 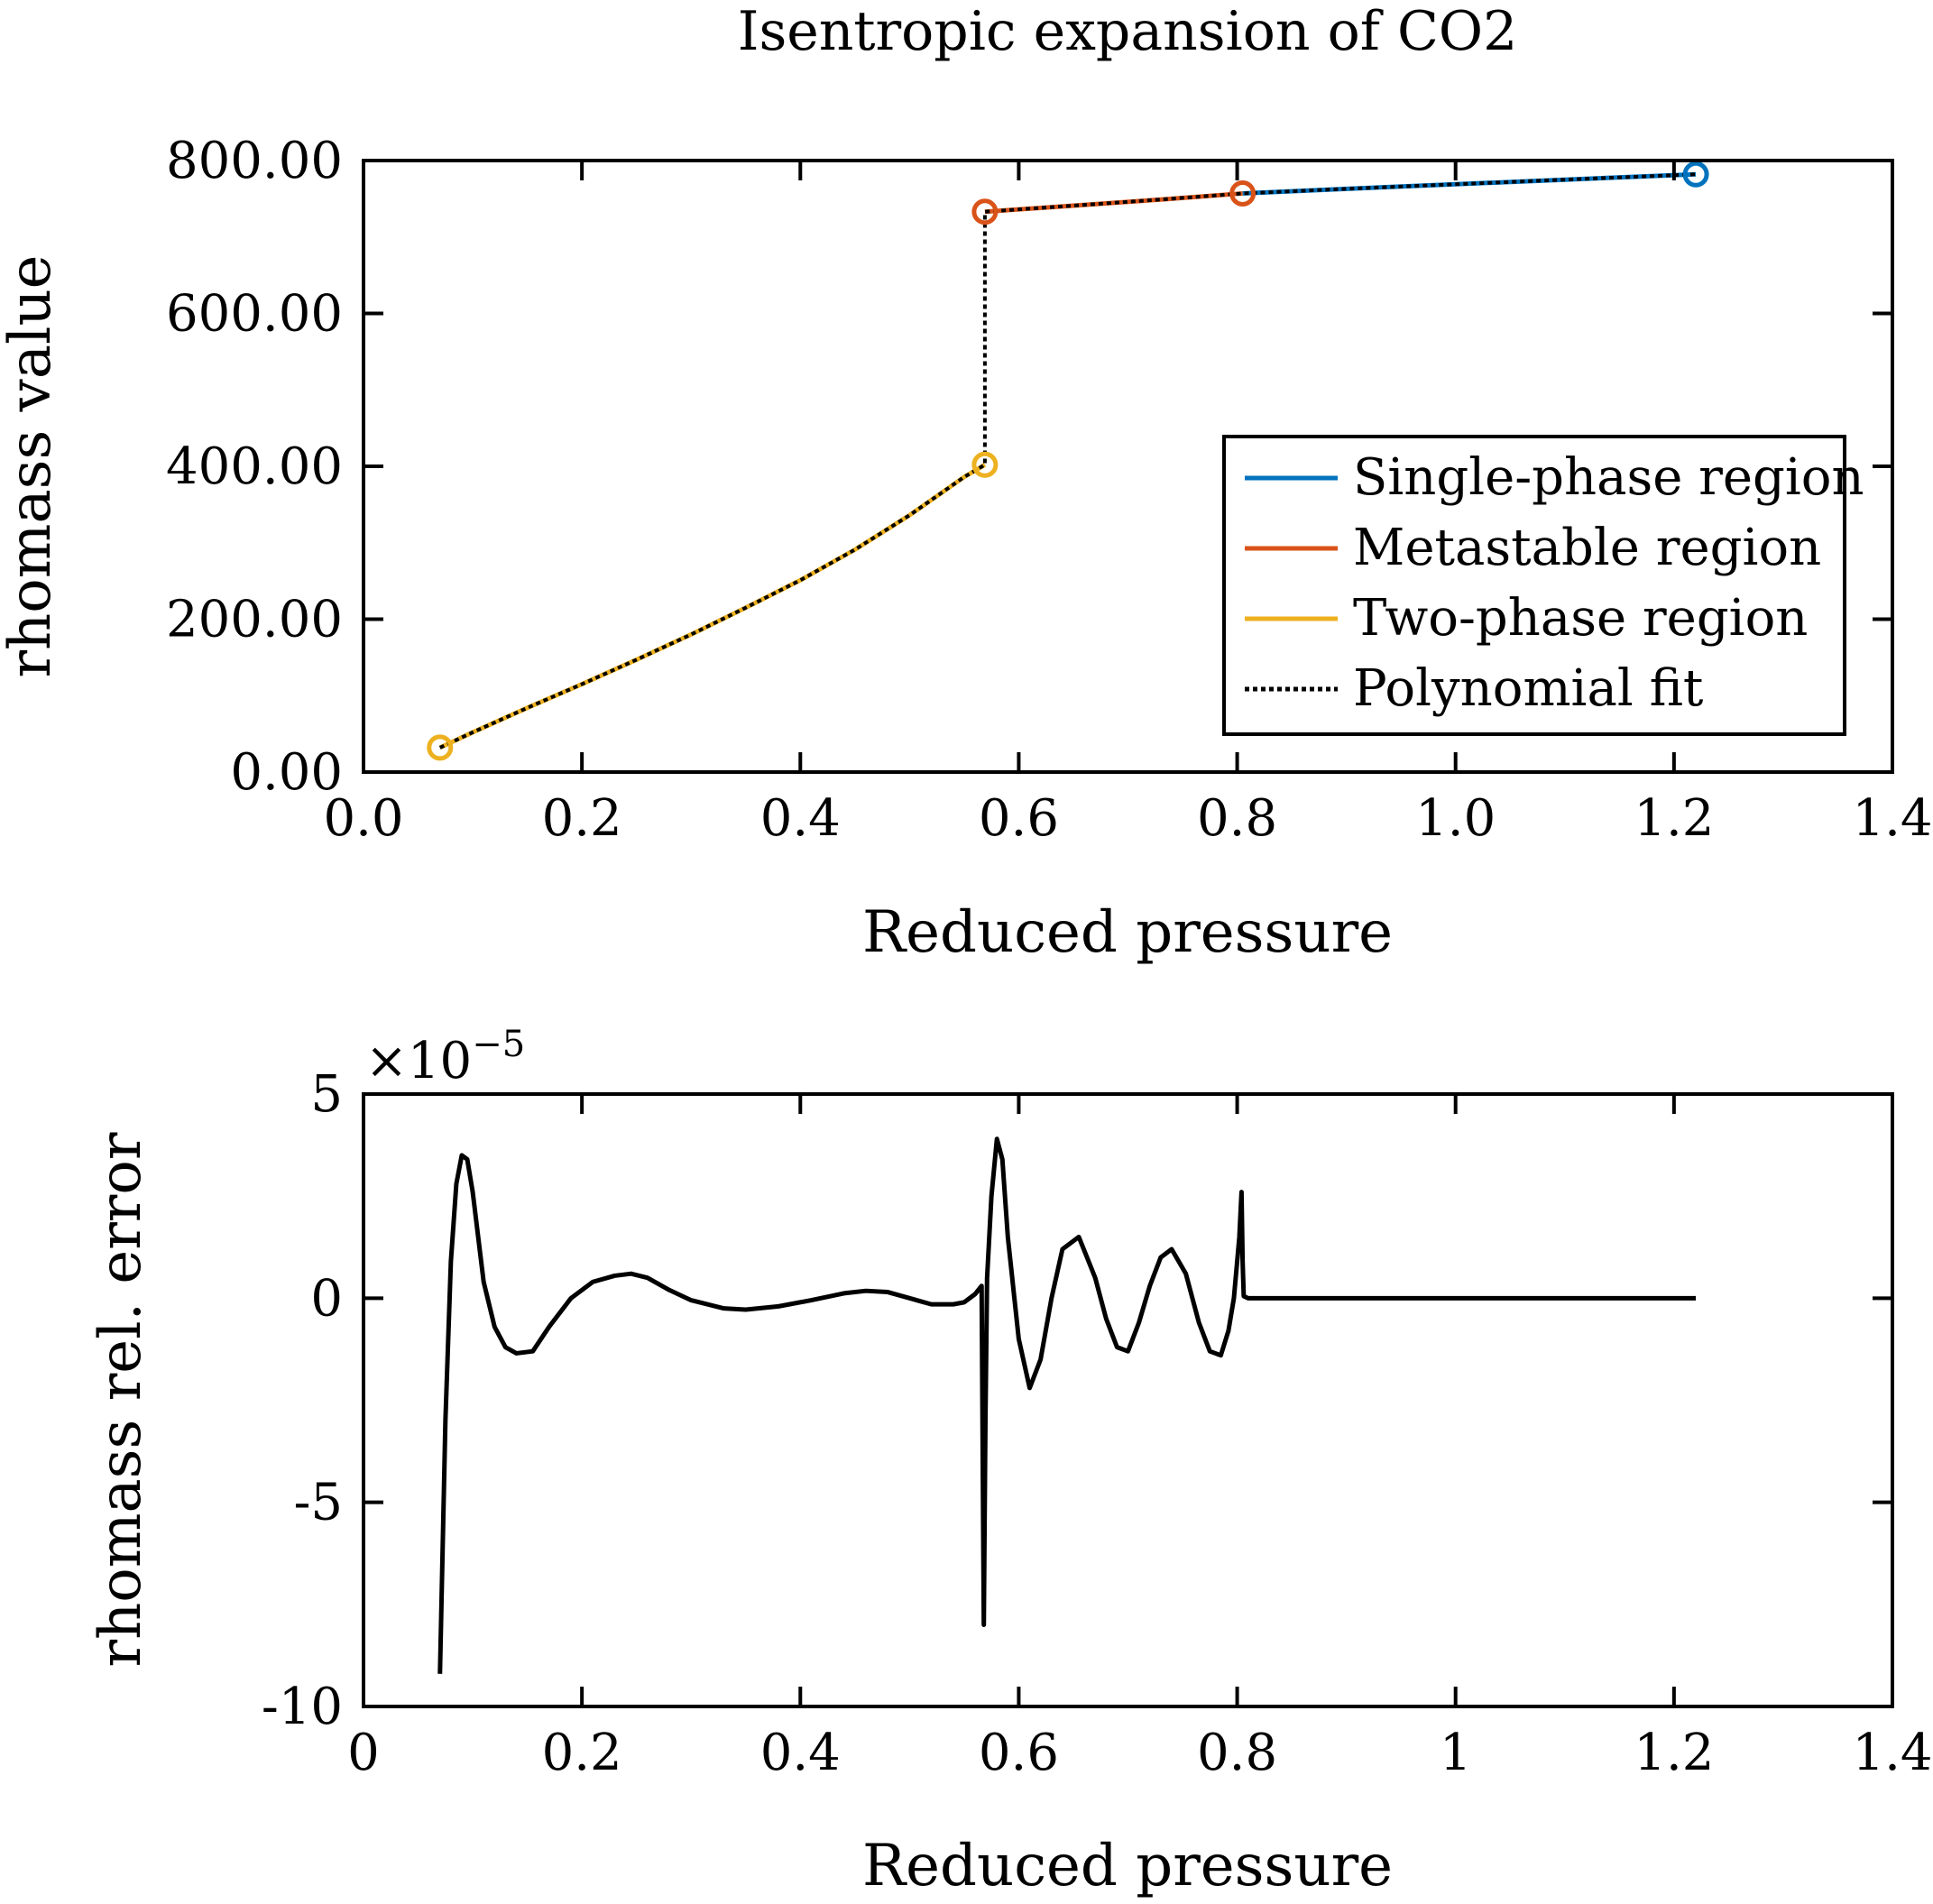 What do you see at coordinates (327, 1298) in the screenshot?
I see `y-tick-label: 0` at bounding box center [327, 1298].